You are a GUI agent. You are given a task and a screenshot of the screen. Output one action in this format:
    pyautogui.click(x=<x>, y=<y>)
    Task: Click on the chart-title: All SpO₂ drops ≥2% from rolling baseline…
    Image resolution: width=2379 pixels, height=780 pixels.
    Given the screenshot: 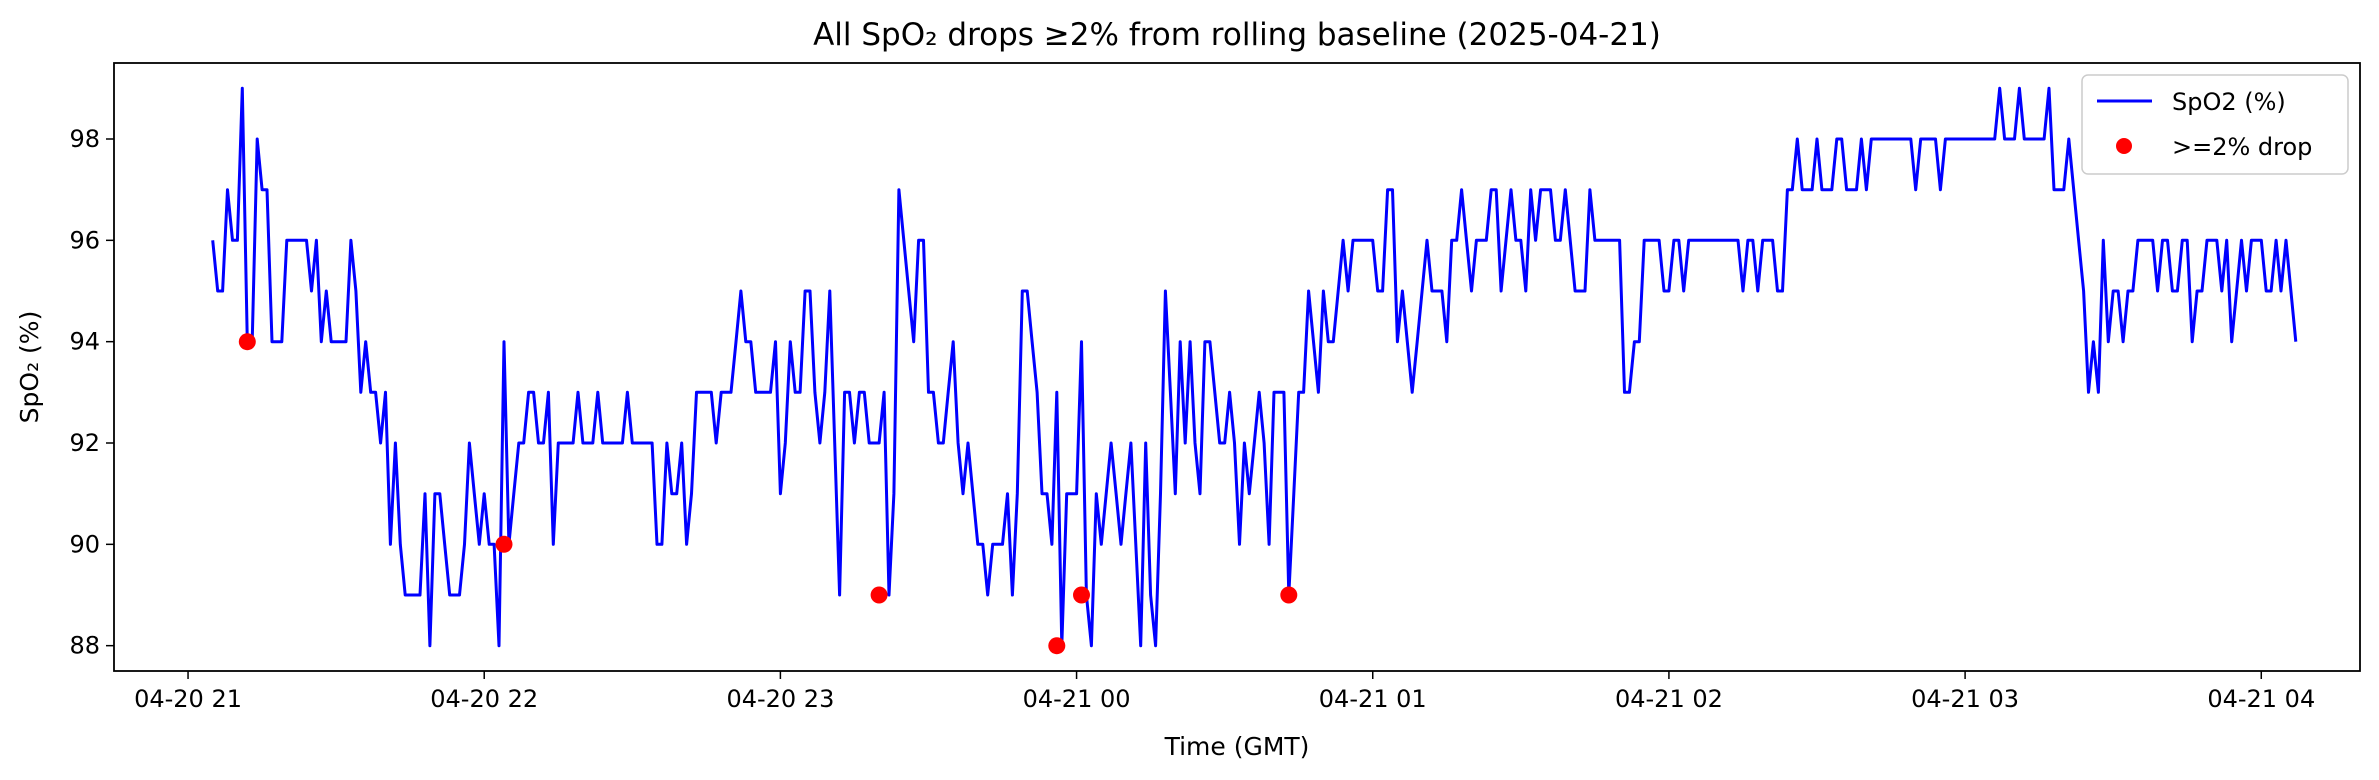 What is the action you would take?
    pyautogui.click(x=1237, y=35)
    